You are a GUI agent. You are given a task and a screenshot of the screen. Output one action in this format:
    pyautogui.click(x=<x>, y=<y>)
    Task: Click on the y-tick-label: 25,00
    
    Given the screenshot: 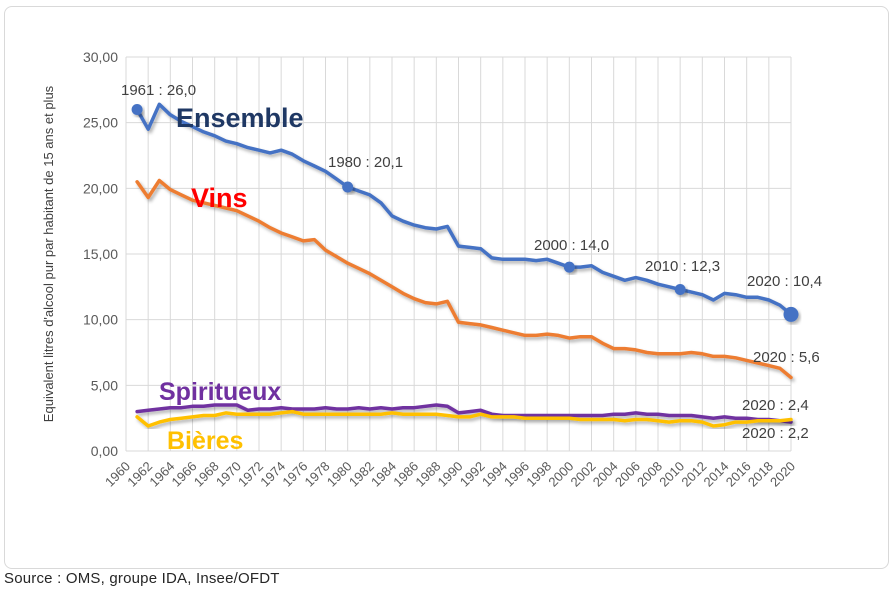 What is the action you would take?
    pyautogui.click(x=100, y=123)
    